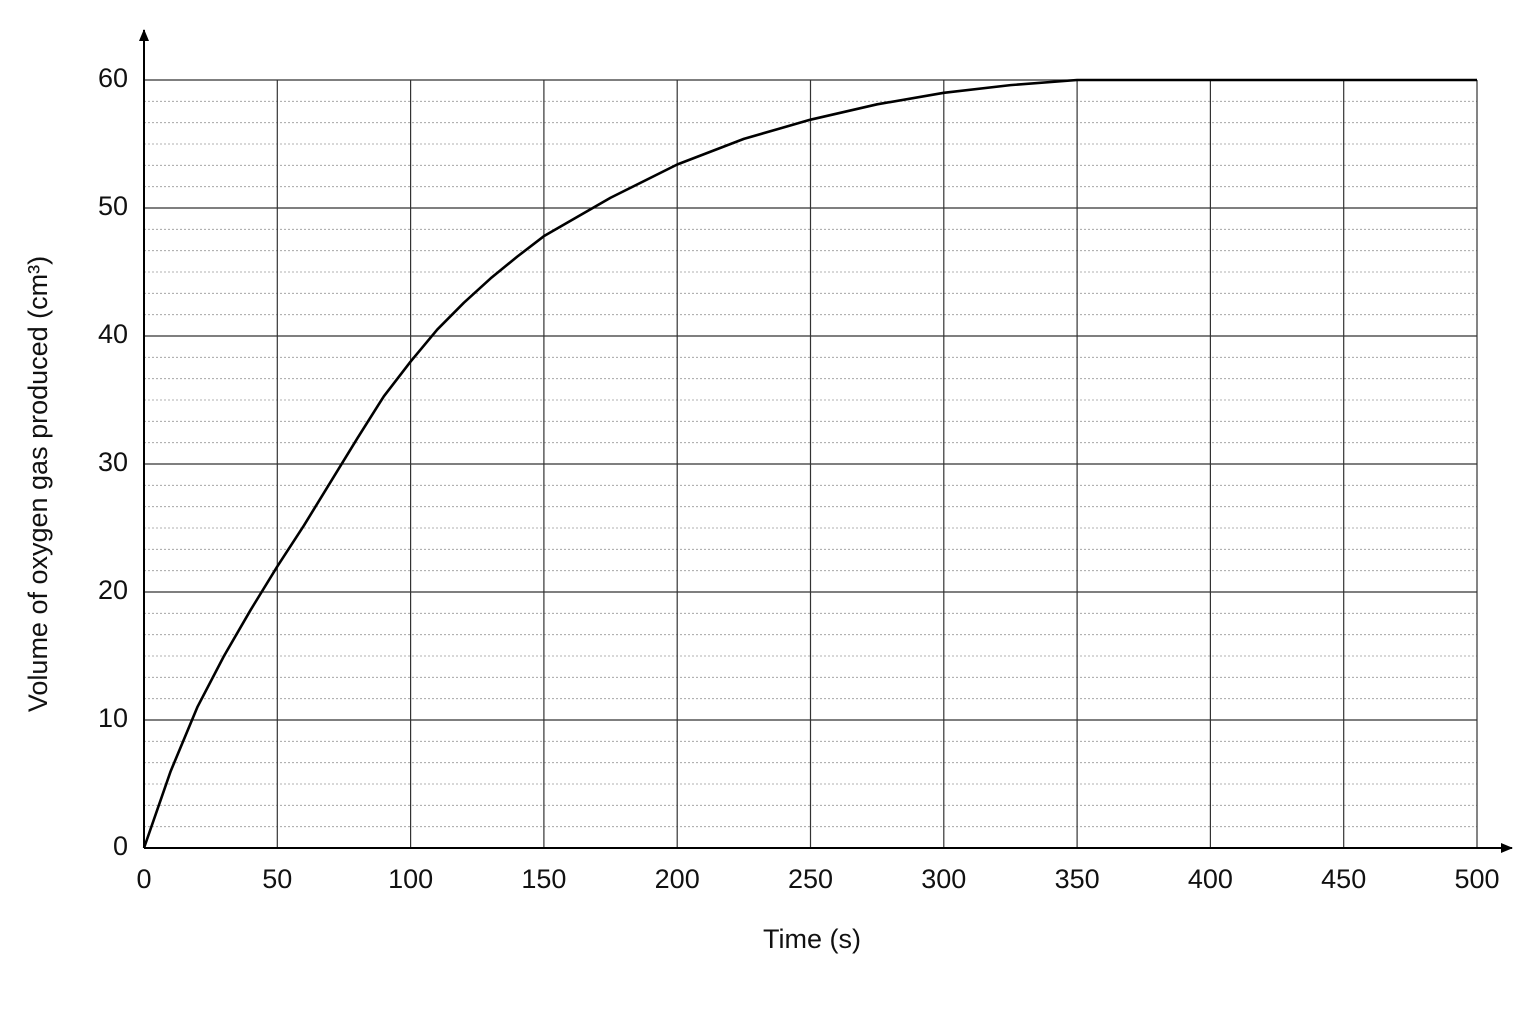 This screenshot has width=1536, height=1024. What do you see at coordinates (677, 879) in the screenshot?
I see `x-tick-label: 200` at bounding box center [677, 879].